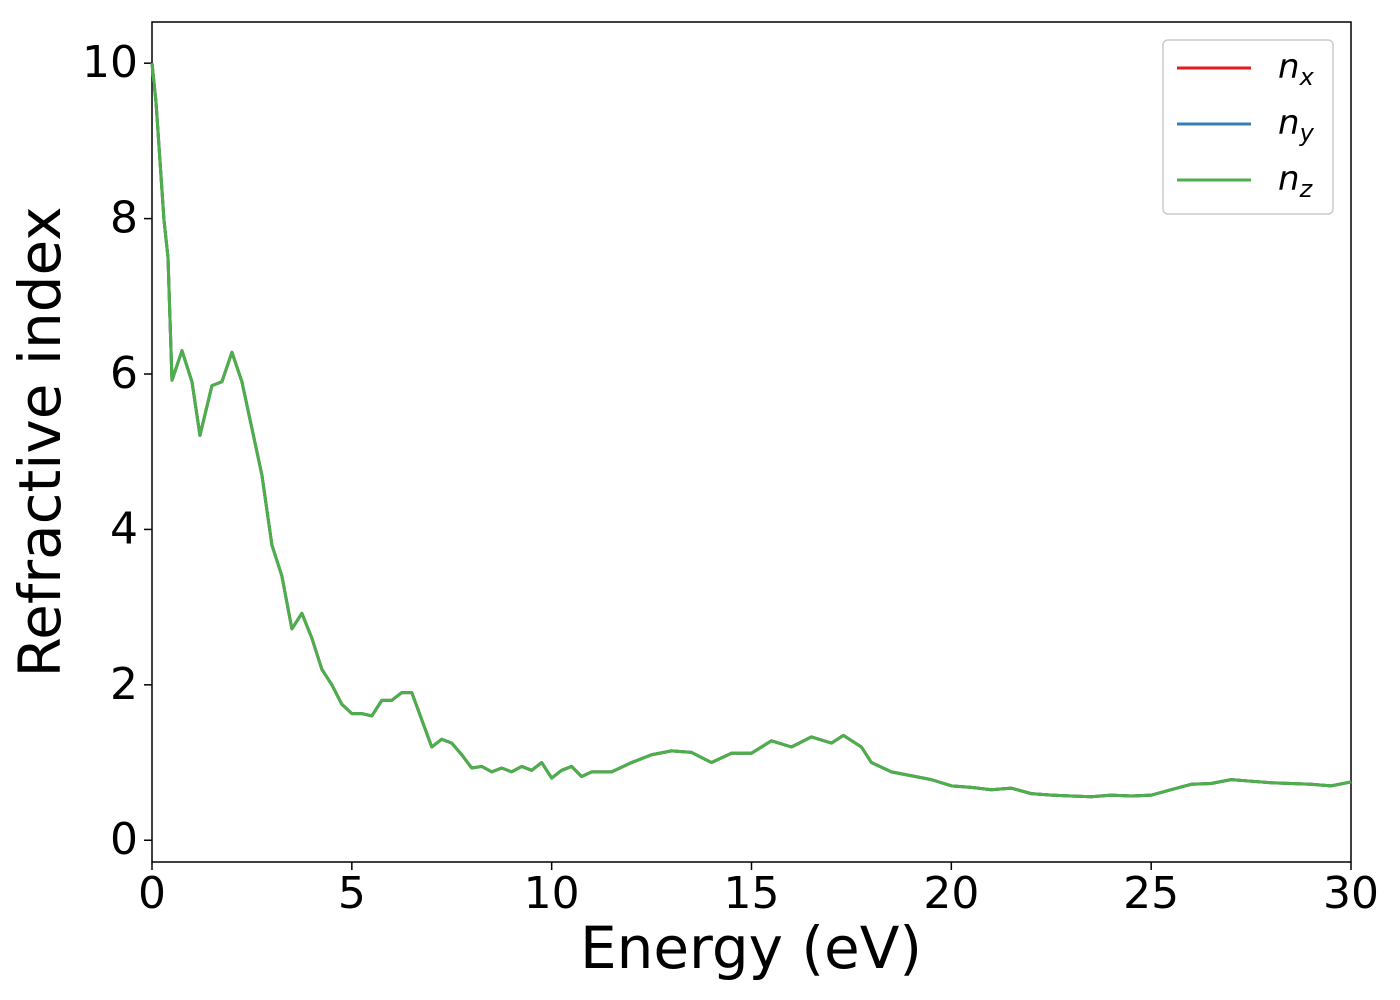 This screenshot has height=1000, width=1400. I want to click on x-tick-label: 0, so click(152, 893).